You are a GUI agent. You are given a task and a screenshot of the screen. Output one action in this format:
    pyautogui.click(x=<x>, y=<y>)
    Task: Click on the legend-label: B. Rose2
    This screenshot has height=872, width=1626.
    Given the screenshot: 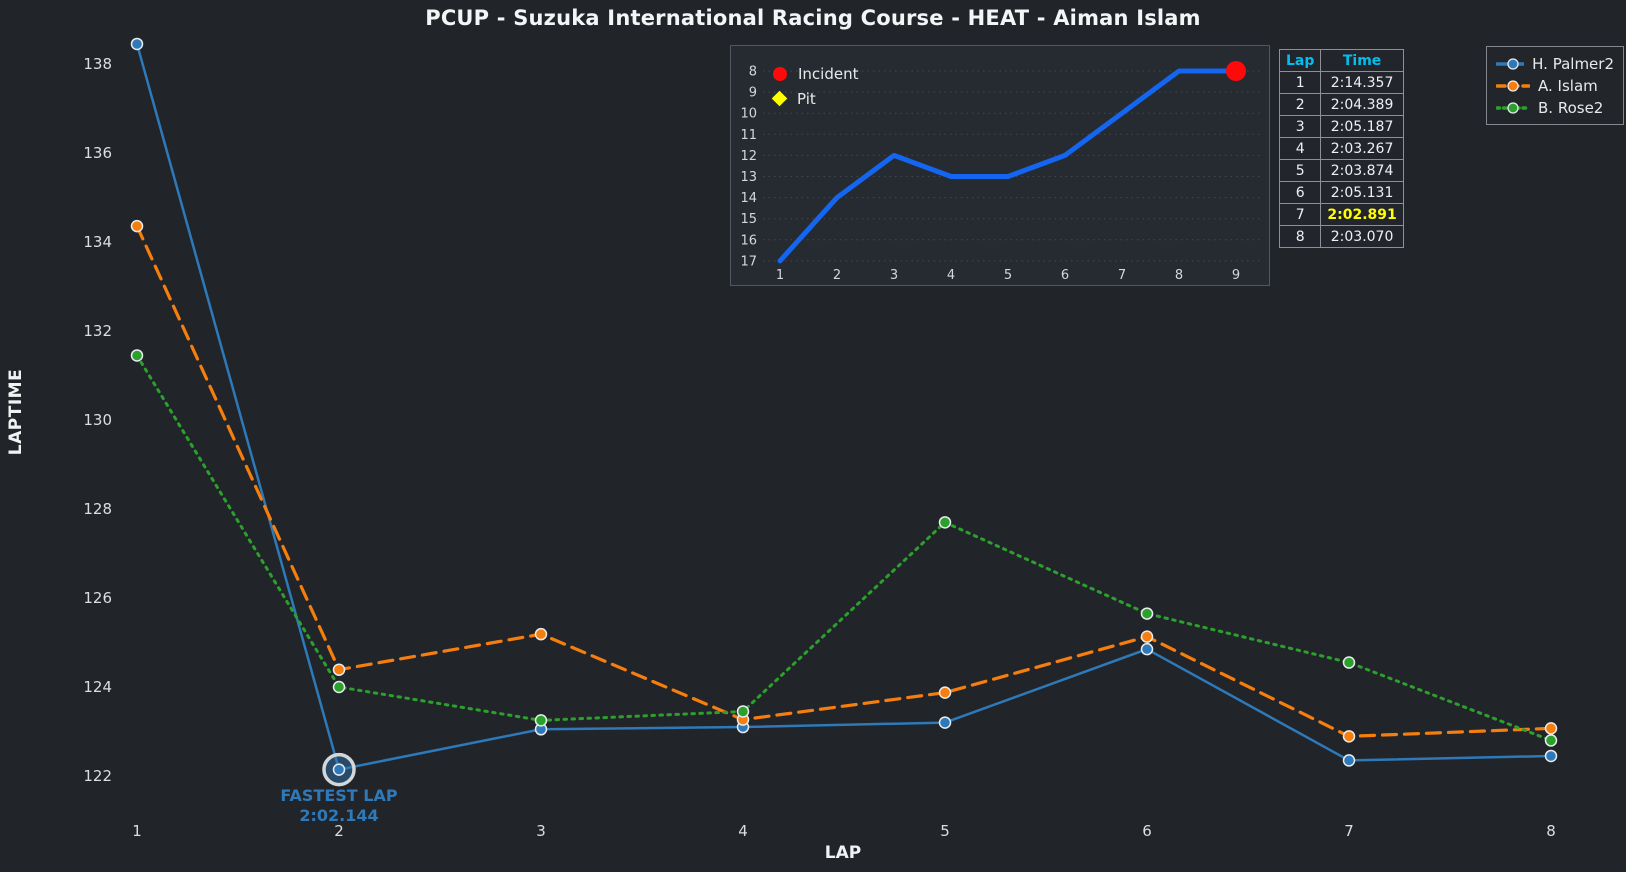 What is the action you would take?
    pyautogui.click(x=1571, y=107)
    